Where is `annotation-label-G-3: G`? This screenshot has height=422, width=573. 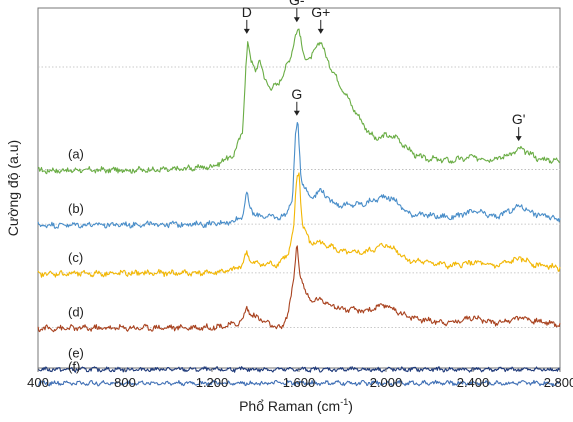 annotation-label-G-3: G is located at coordinates (296, 94).